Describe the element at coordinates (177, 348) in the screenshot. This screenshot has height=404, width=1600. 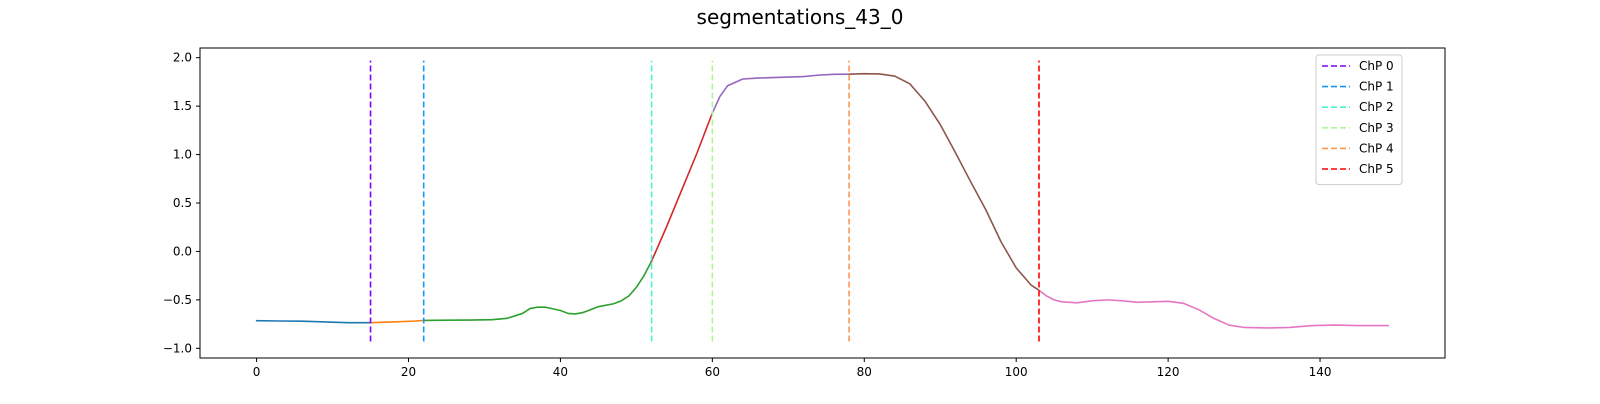
I see `y-tick-label: −1.0` at that location.